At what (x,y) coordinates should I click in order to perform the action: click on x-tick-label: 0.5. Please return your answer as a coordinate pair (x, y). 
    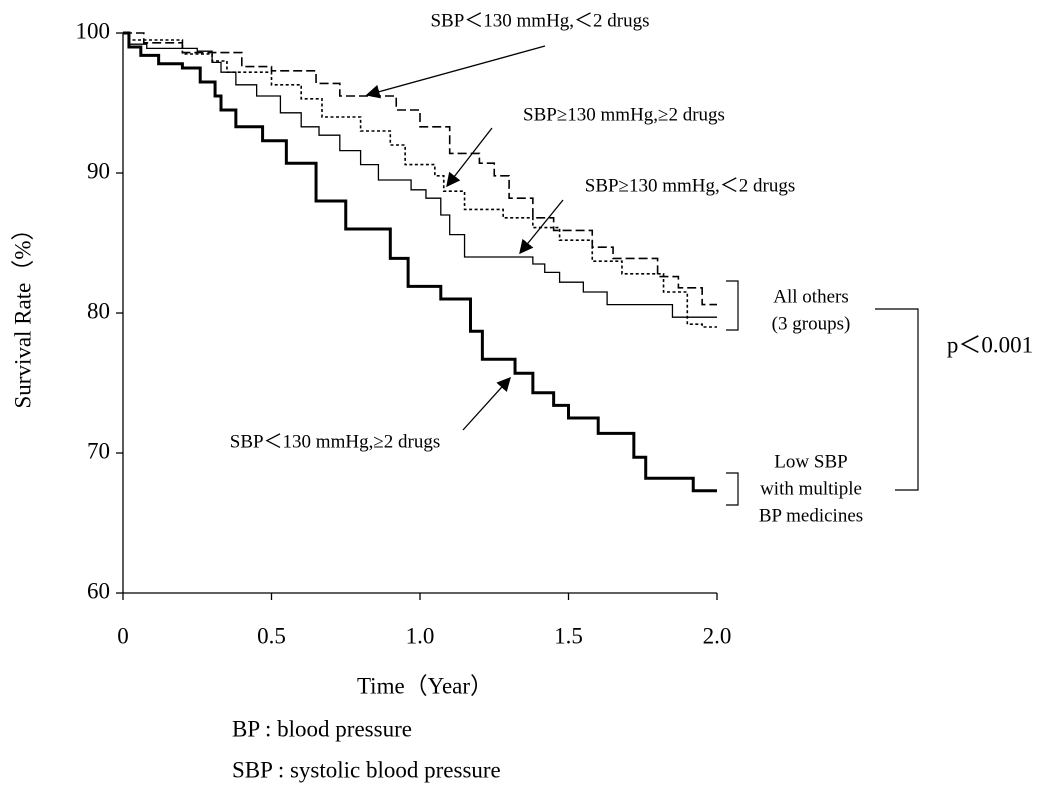
    Looking at the image, I should click on (271, 635).